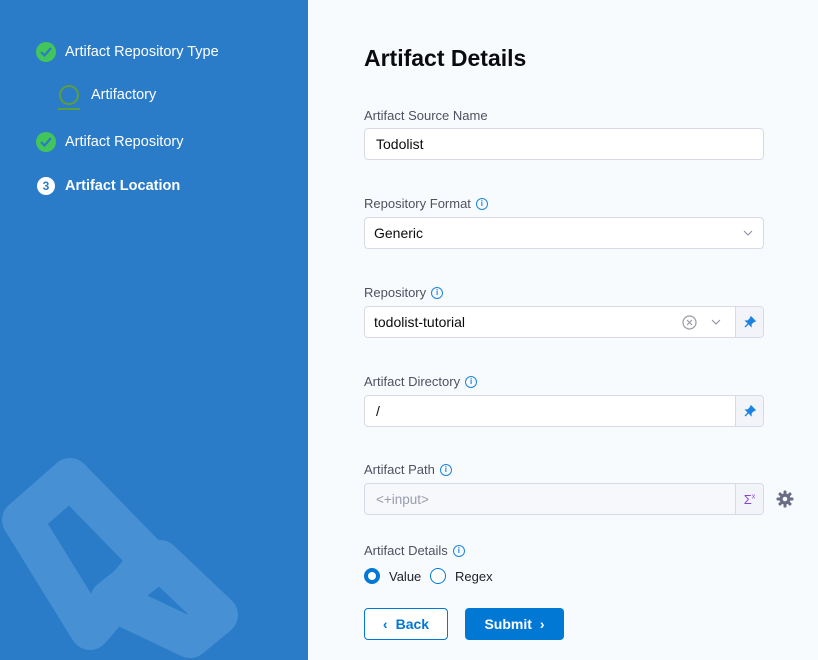 This screenshot has width=818, height=660. What do you see at coordinates (514, 624) in the screenshot?
I see `submit-button: Submit ›` at bounding box center [514, 624].